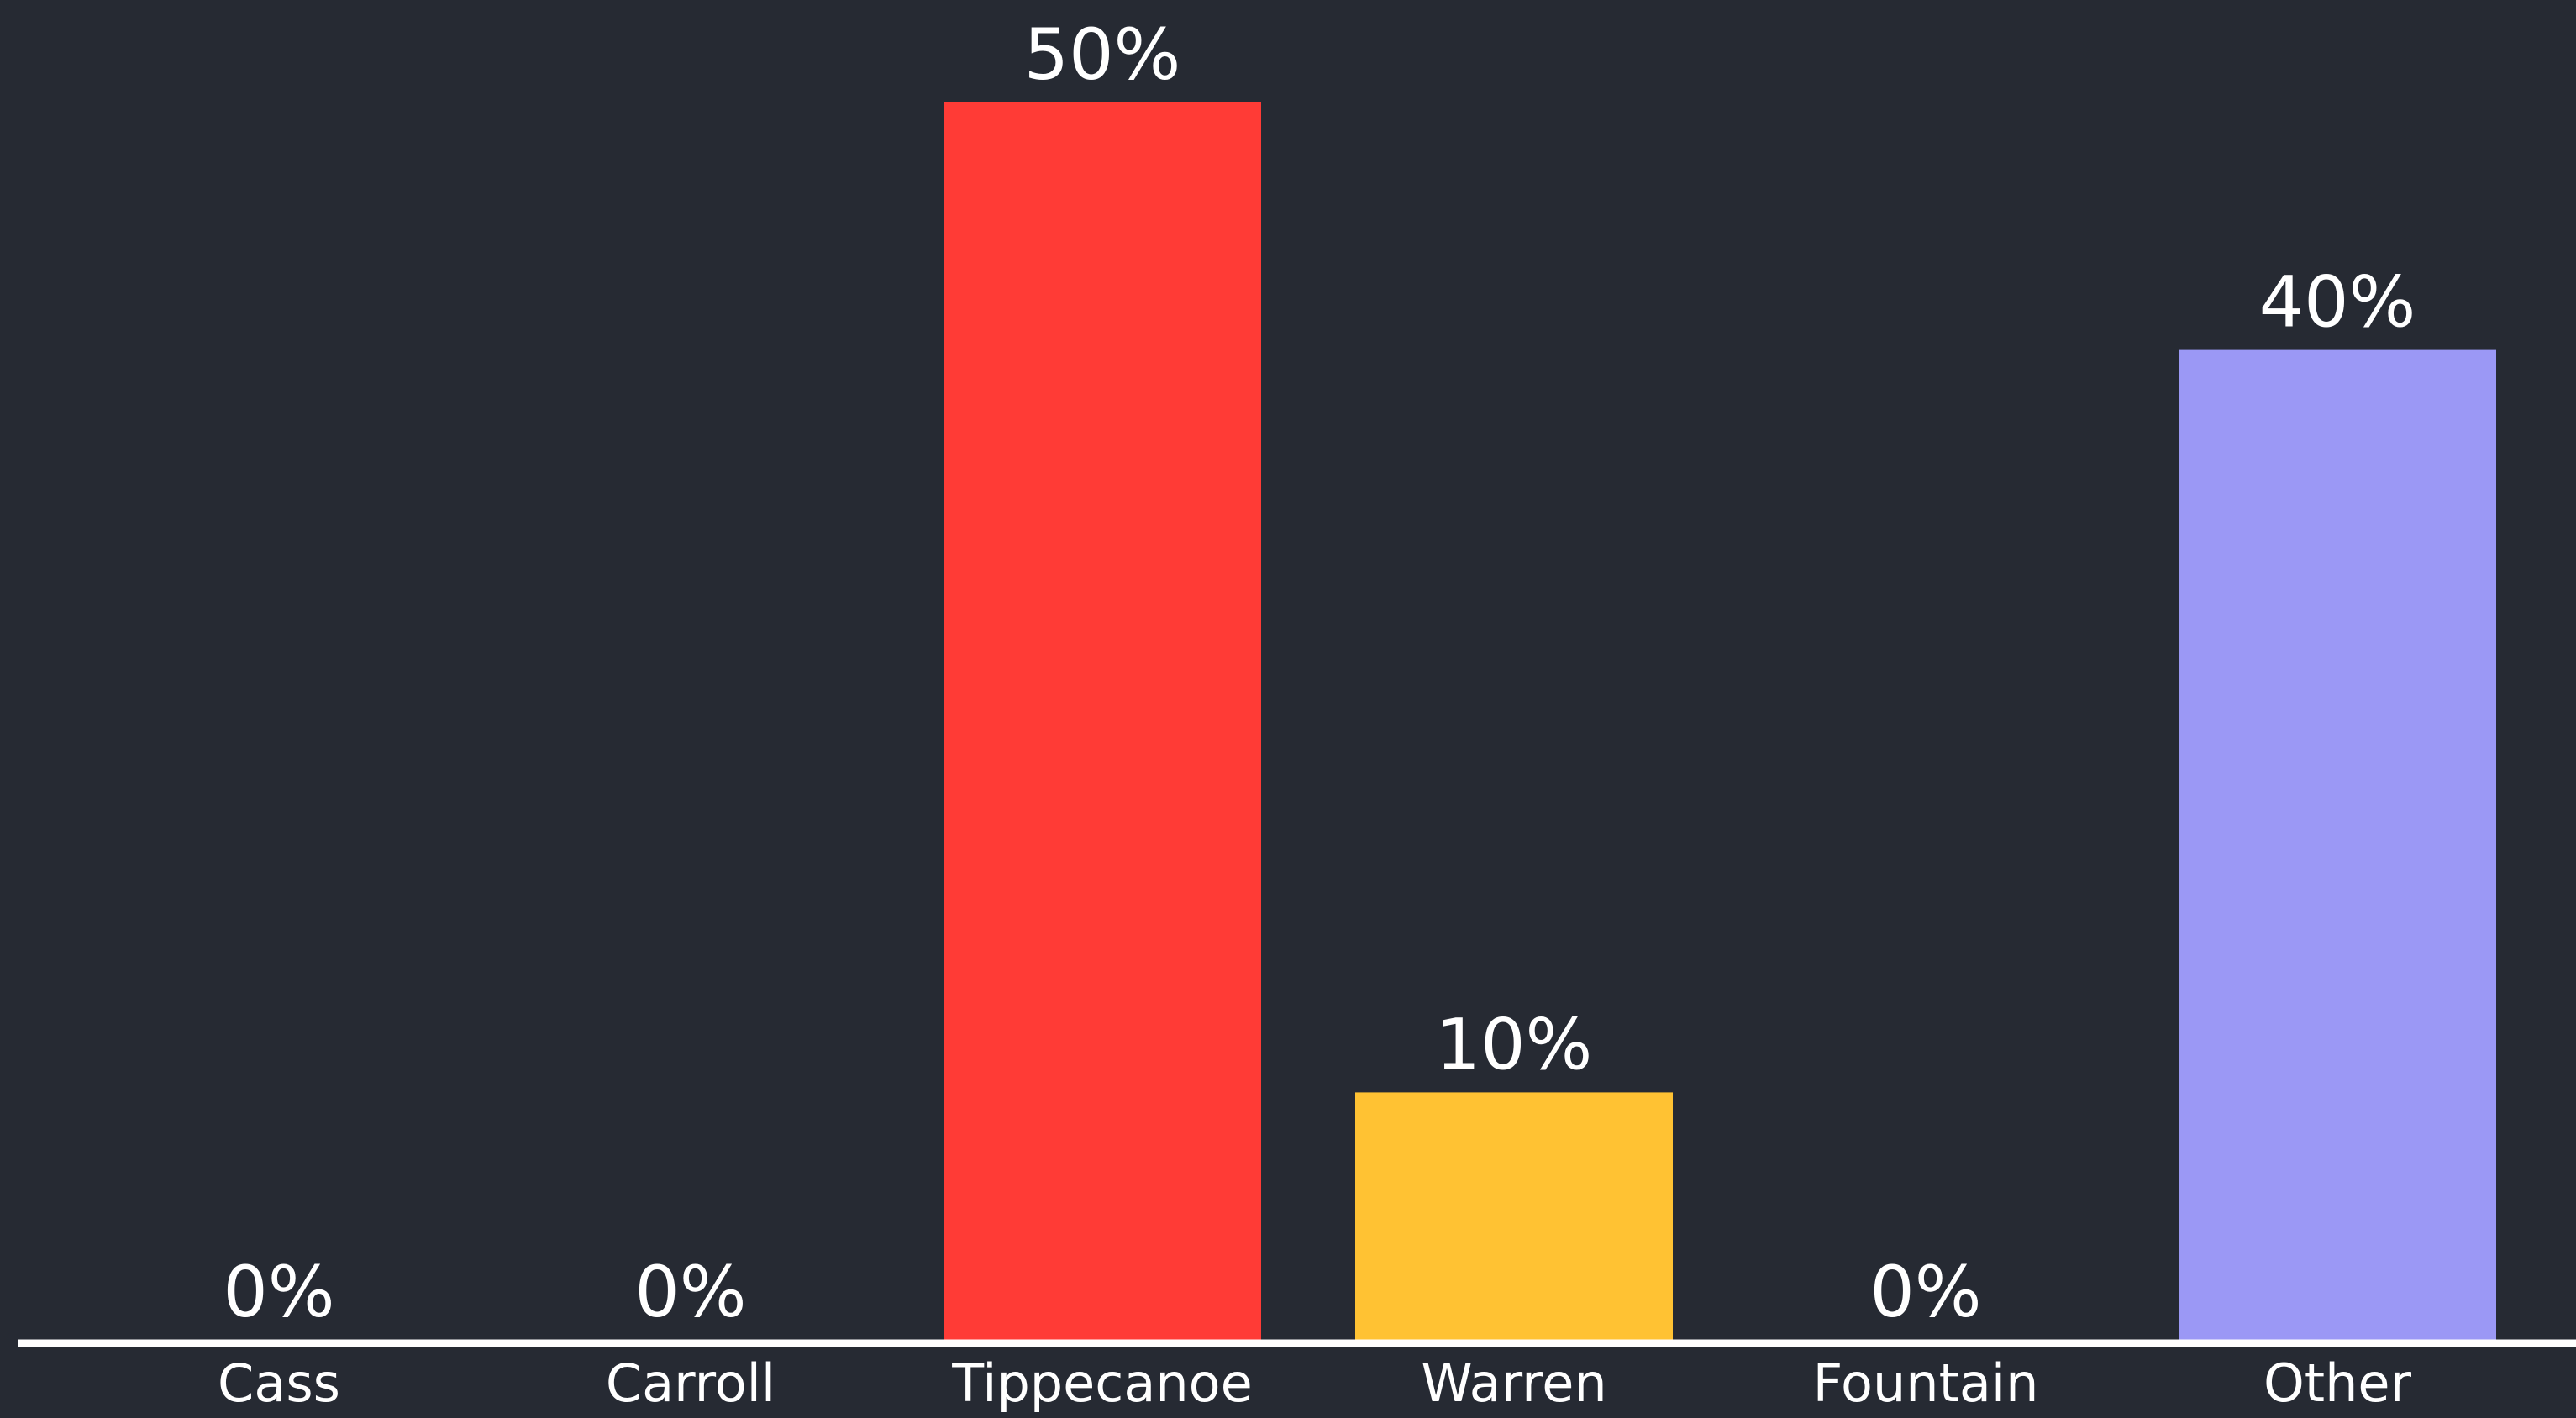  Describe the element at coordinates (278, 1292) in the screenshot. I see `value-label-cass: 0%` at that location.